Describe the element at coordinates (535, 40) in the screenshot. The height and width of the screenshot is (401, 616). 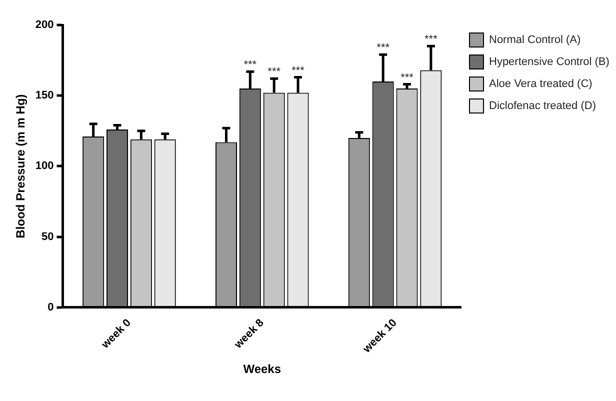
I see `legend-label: Normal Control (A)` at that location.